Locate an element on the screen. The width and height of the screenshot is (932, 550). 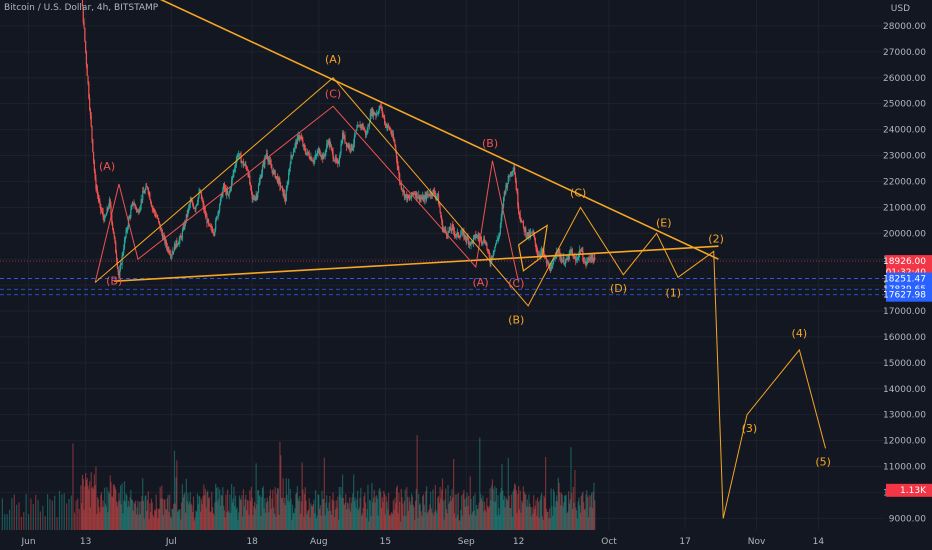
x-tick-label: Aug is located at coordinates (319, 542).